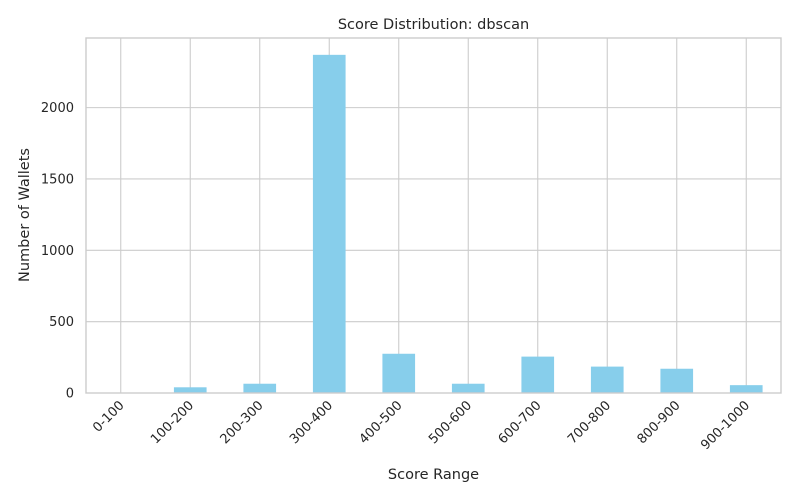  What do you see at coordinates (172, 422) in the screenshot?
I see `x-tick-label: 100-200` at bounding box center [172, 422].